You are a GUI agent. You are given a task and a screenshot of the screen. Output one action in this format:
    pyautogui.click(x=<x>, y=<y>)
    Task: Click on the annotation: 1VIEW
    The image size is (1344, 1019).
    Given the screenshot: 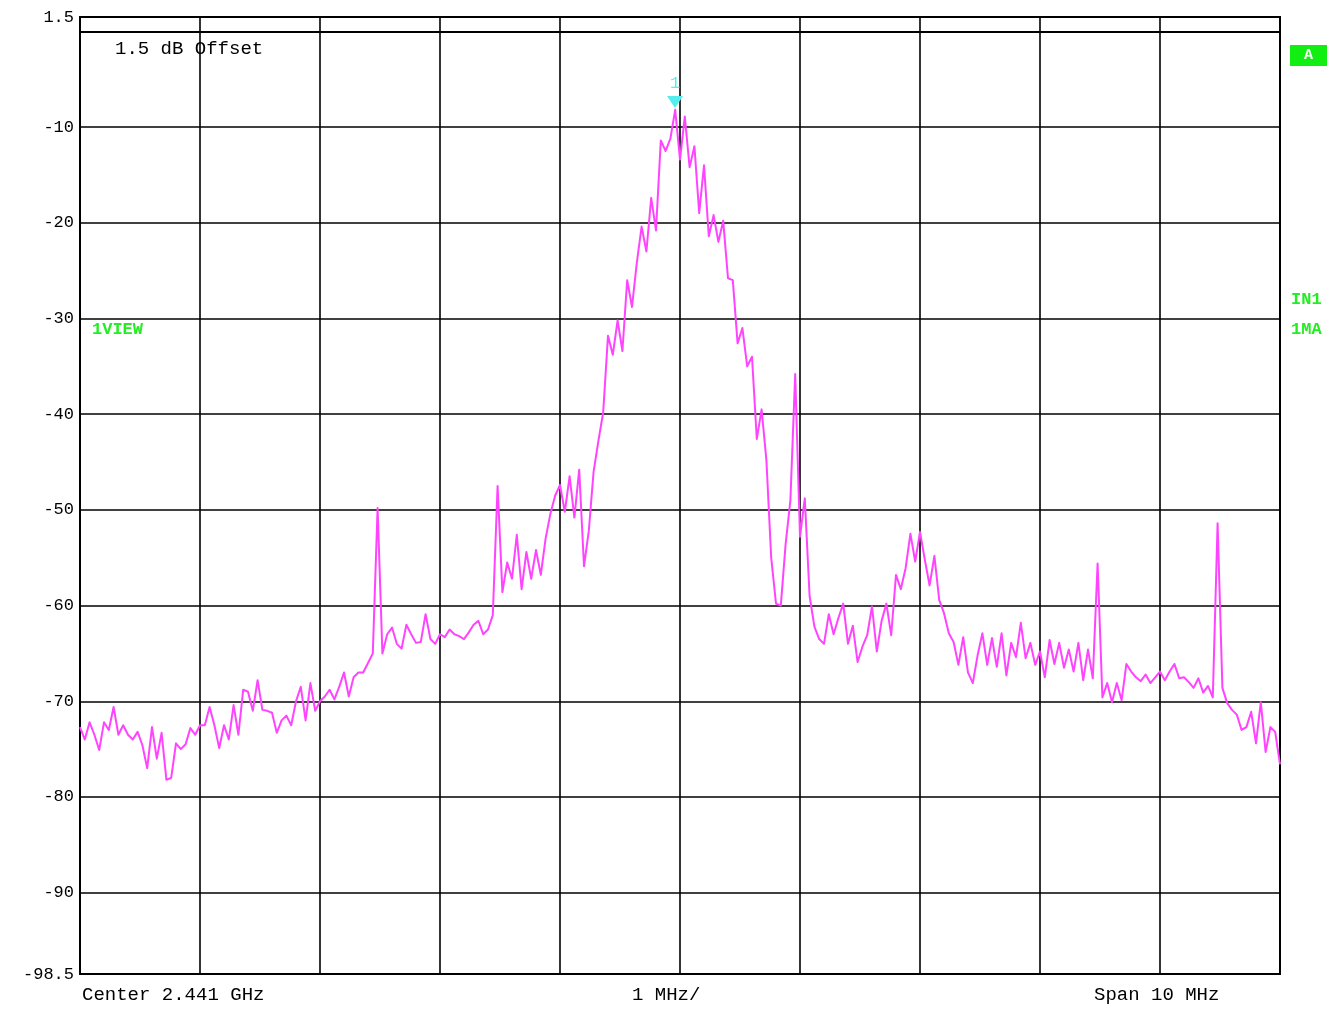 What is the action you would take?
    pyautogui.click(x=118, y=329)
    